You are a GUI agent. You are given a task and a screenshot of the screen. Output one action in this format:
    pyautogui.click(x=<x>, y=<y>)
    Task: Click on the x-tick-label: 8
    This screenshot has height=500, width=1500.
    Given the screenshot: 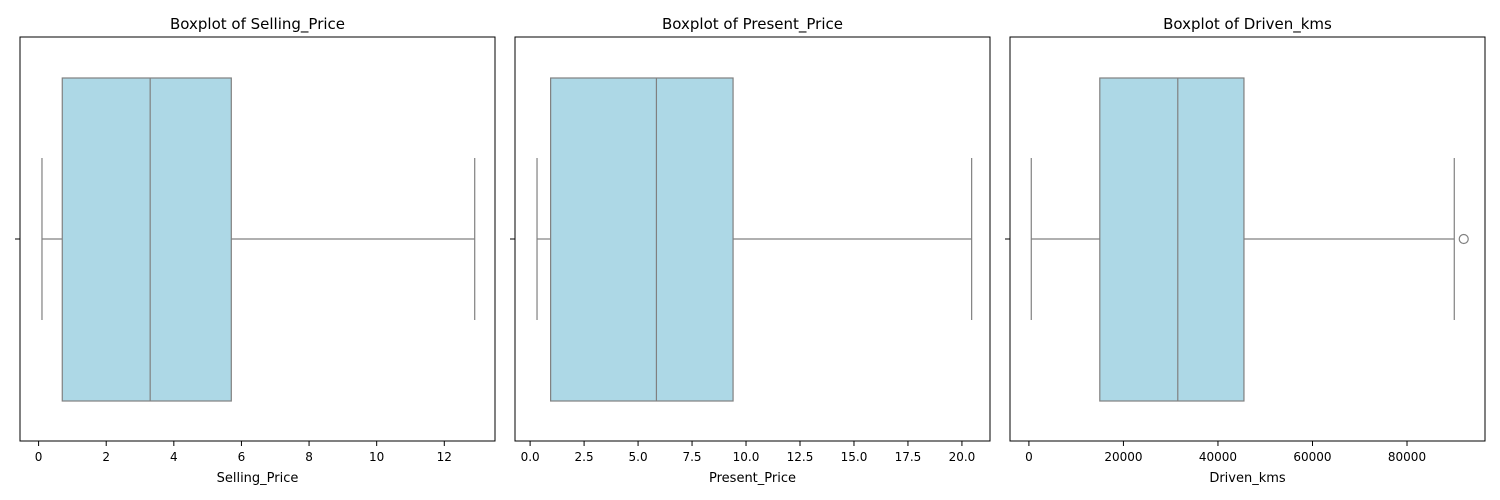 What is the action you would take?
    pyautogui.click(x=309, y=457)
    